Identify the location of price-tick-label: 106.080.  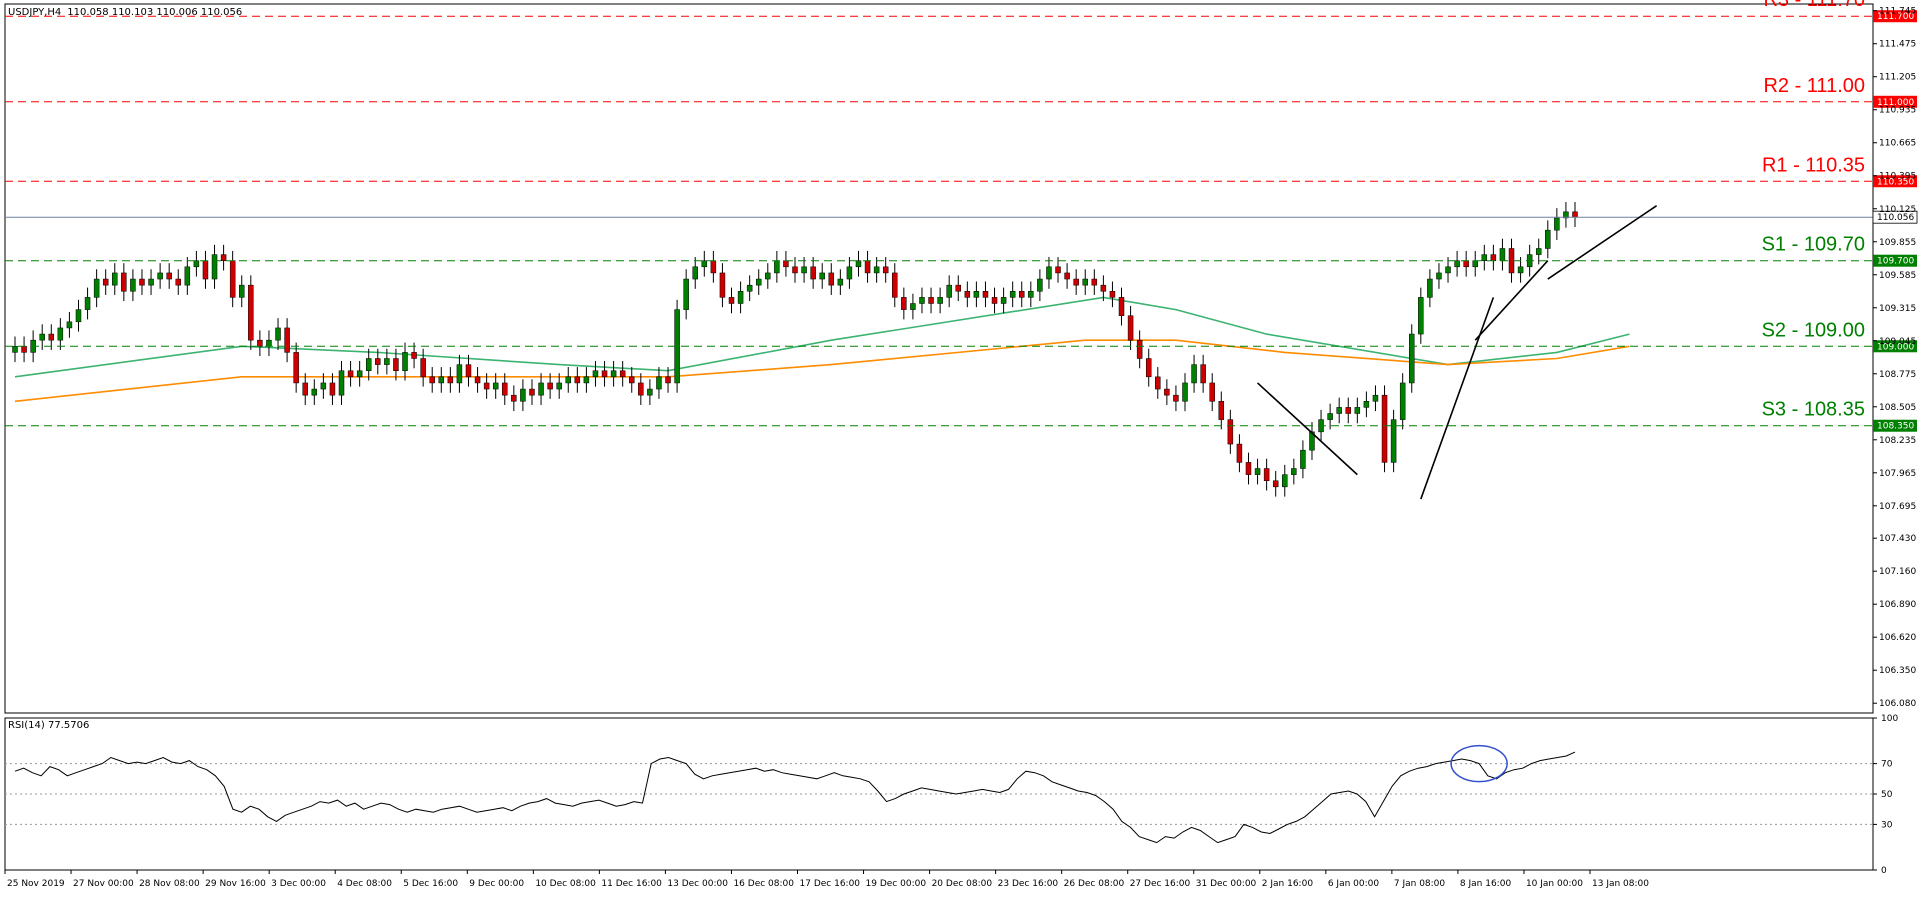
(1897, 704).